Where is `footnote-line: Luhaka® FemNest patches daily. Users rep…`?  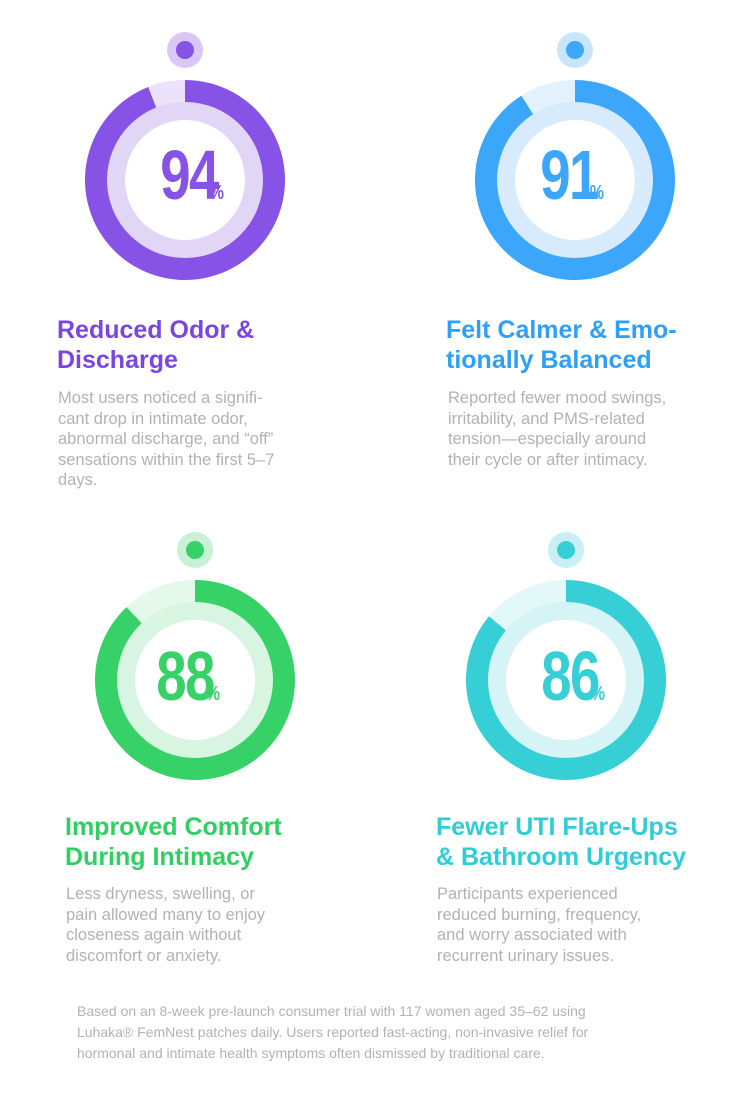 footnote-line: Luhaka® FemNest patches daily. Users rep… is located at coordinates (333, 1032).